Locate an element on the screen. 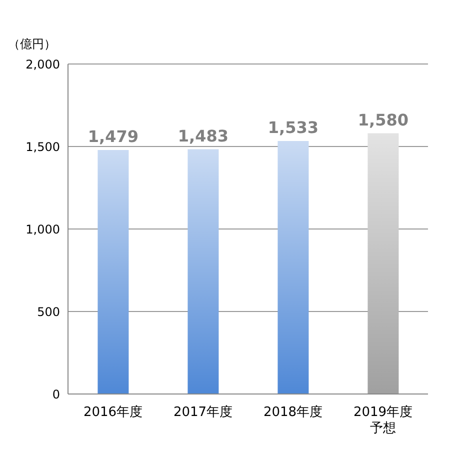 This screenshot has height=454, width=454. data-label: 1,483 is located at coordinates (203, 136).